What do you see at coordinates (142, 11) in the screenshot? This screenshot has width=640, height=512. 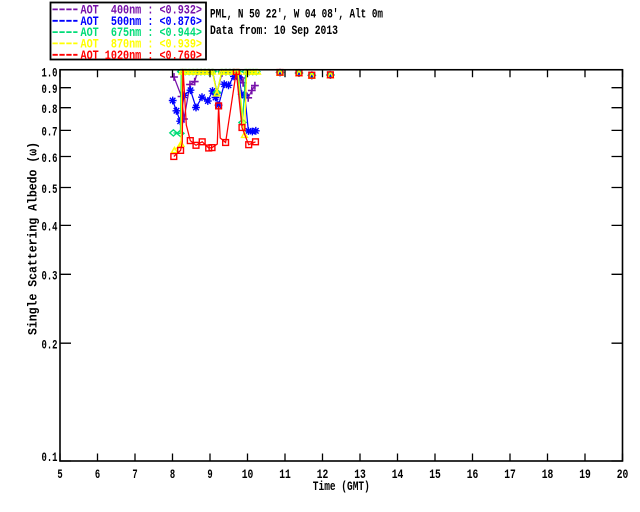 I see `svg-text: AOT 400nm : <0.932>` at bounding box center [142, 11].